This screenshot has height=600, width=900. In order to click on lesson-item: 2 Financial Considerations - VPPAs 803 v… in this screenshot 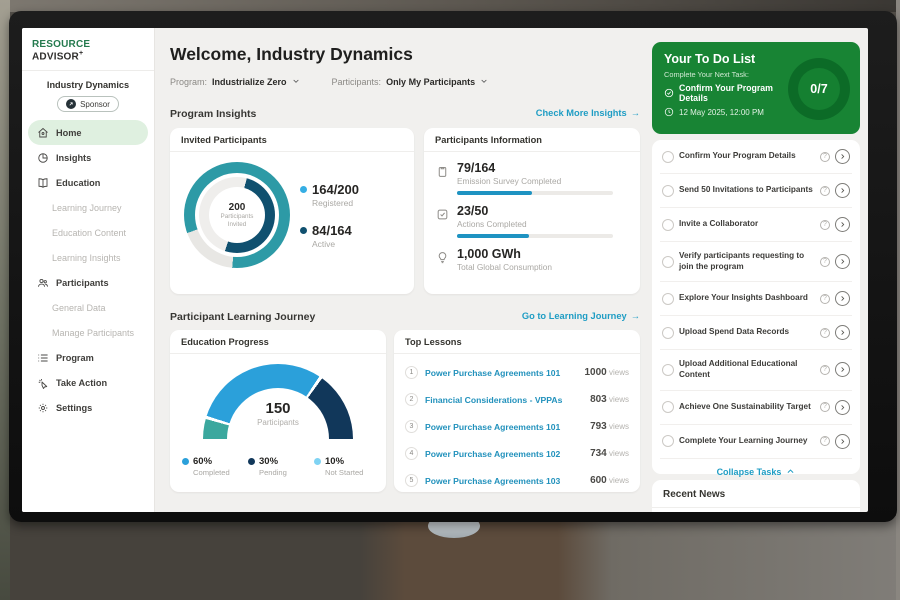, I will do `click(517, 399)`.